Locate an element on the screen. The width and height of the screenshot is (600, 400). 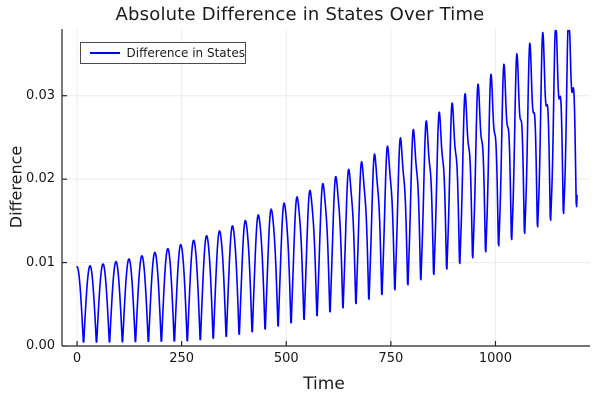
legend-line-swatch is located at coordinates (105, 53).